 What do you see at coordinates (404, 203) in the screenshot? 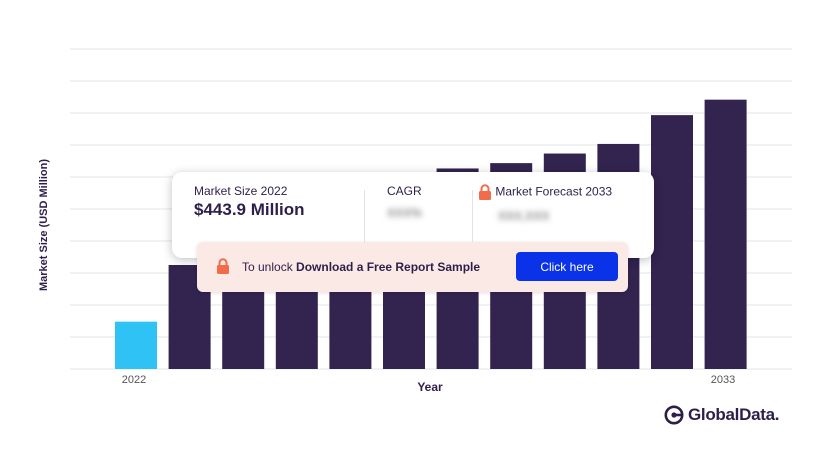
I see `cagr-stat: CAGR XXX%` at bounding box center [404, 203].